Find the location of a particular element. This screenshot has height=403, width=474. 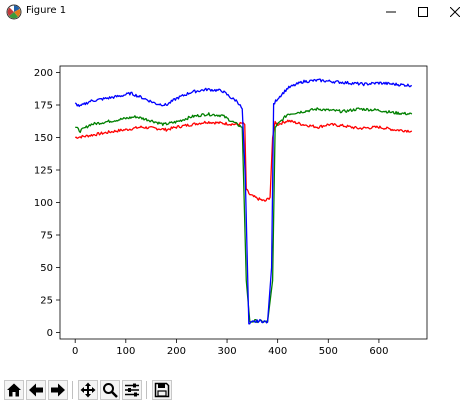

close-icon is located at coordinates (455, 12).